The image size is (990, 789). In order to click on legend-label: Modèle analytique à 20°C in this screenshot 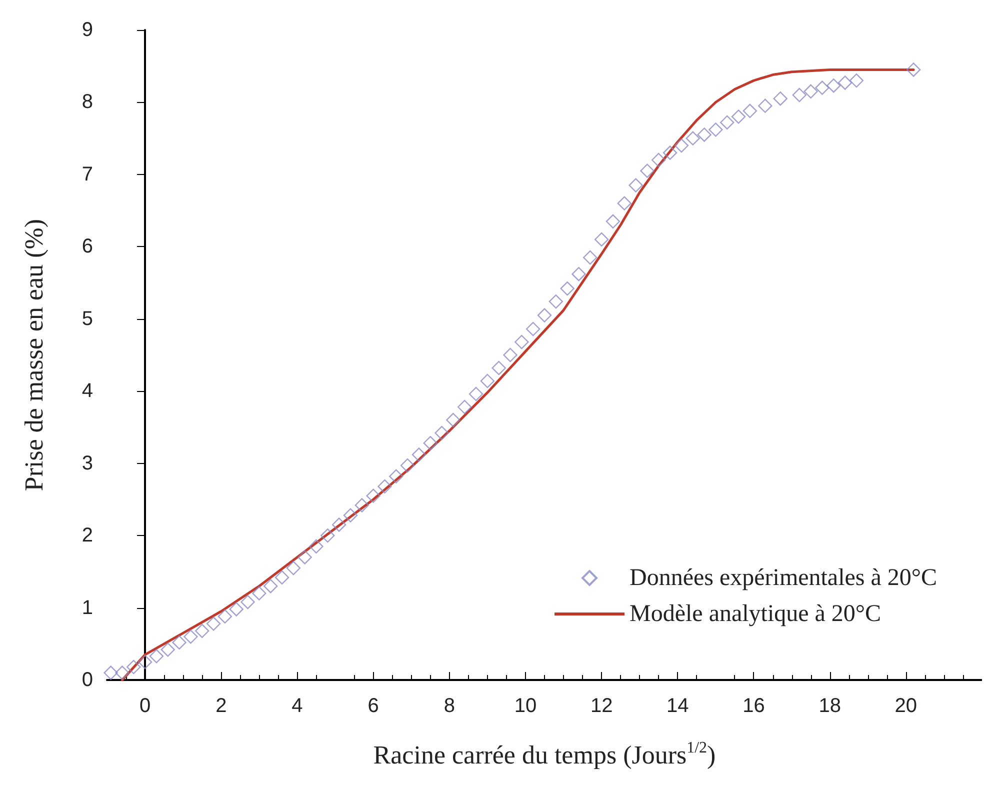, I will do `click(756, 614)`.